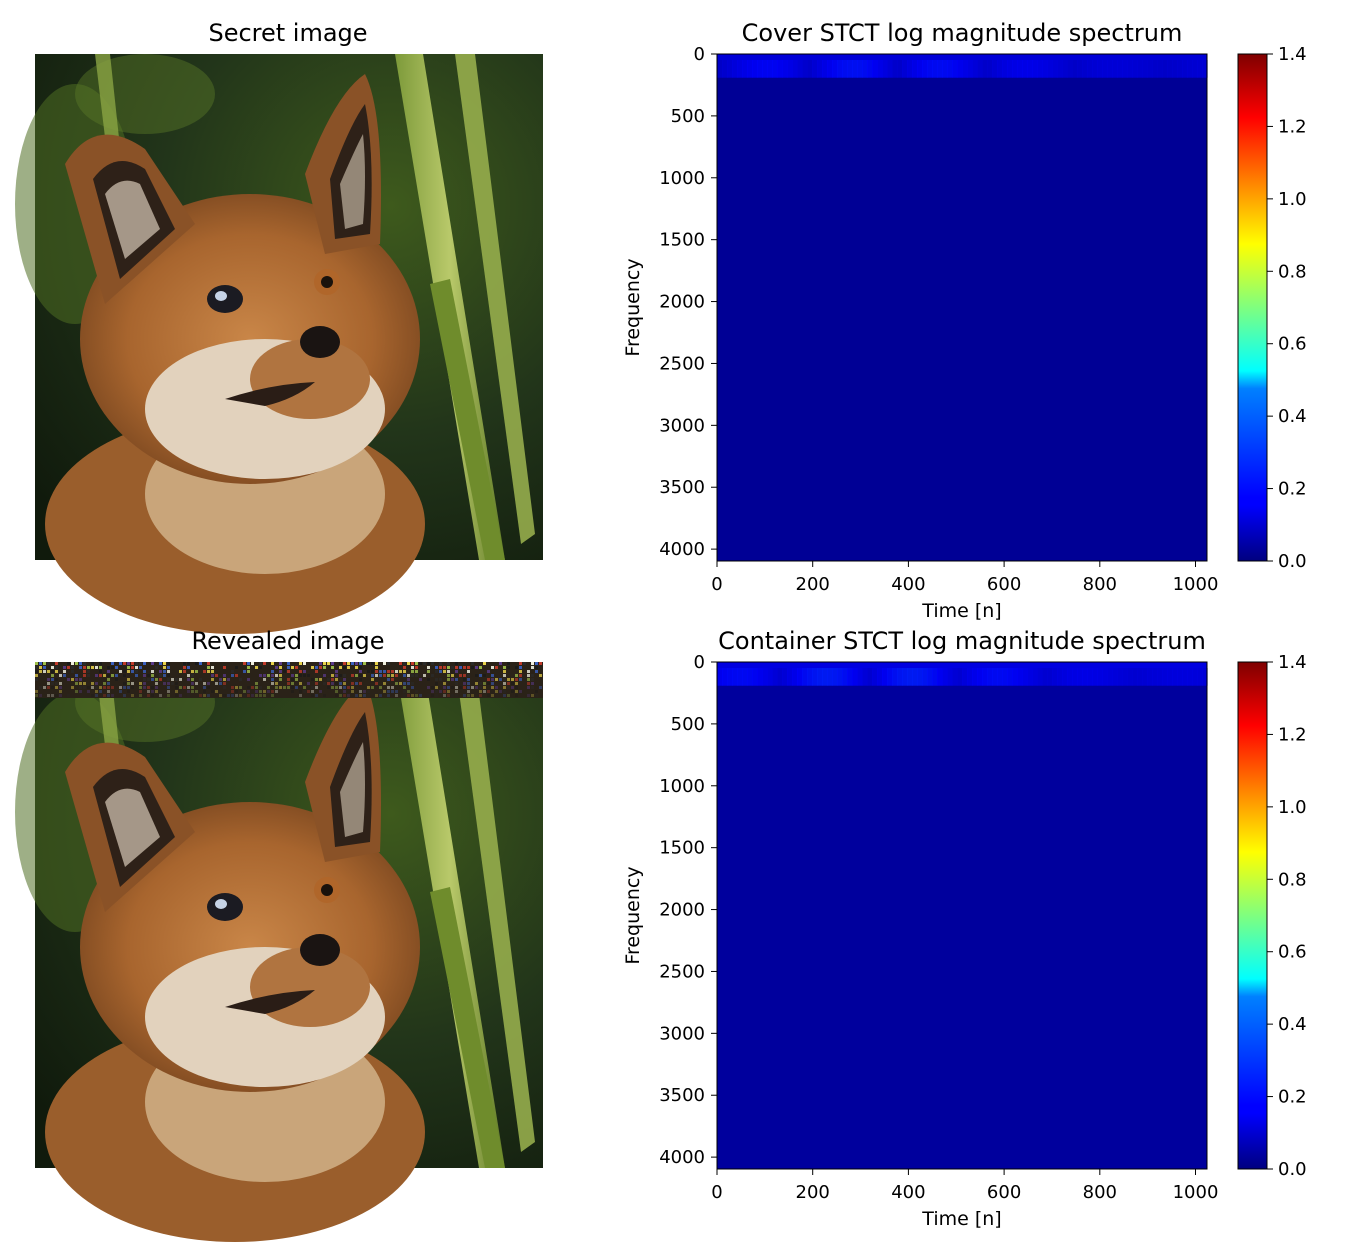 The width and height of the screenshot is (1354, 1260). I want to click on container-energy-band, so click(962, 674).